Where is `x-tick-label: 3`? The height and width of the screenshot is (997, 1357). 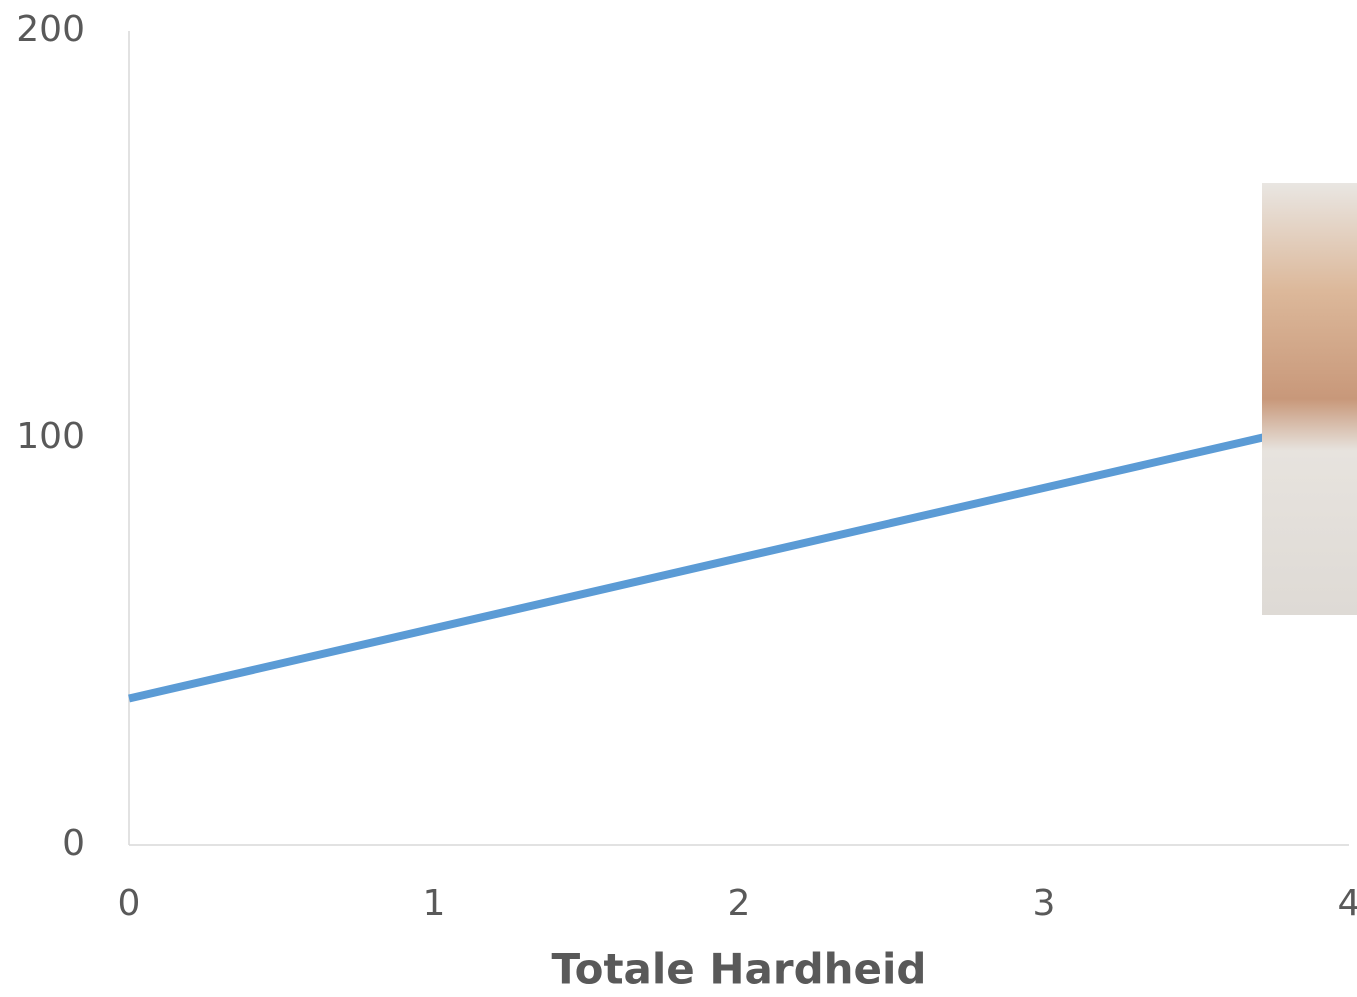
x-tick-label: 3 is located at coordinates (1044, 903).